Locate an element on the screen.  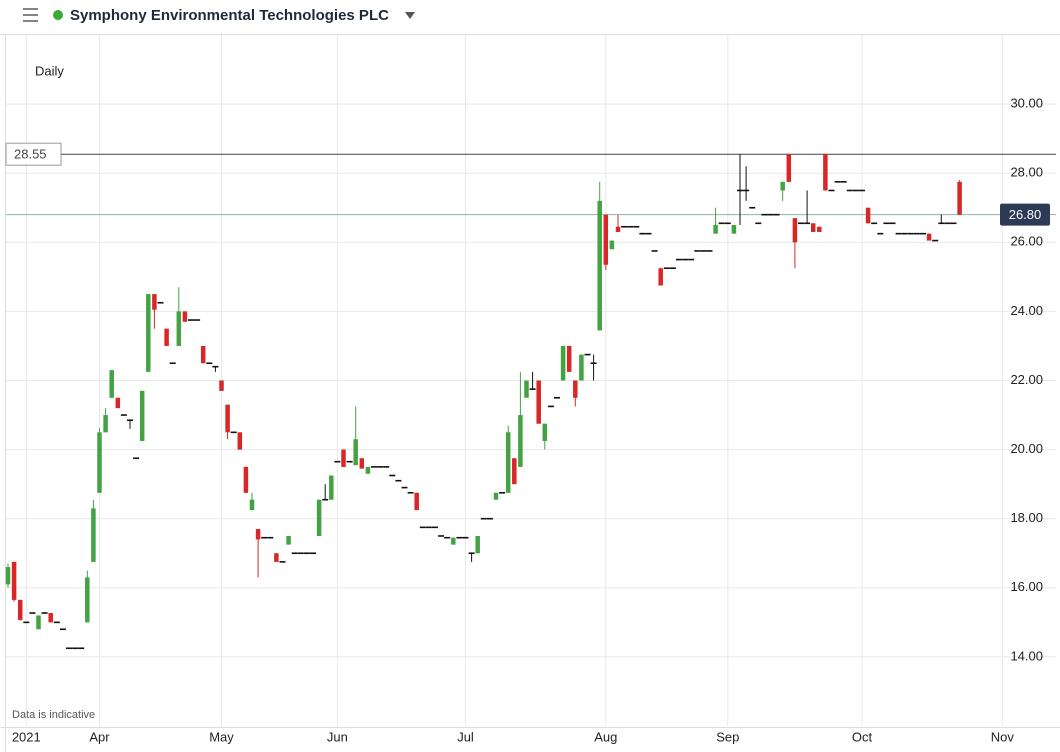
y-tick-label: 26.00 is located at coordinates (1026, 241).